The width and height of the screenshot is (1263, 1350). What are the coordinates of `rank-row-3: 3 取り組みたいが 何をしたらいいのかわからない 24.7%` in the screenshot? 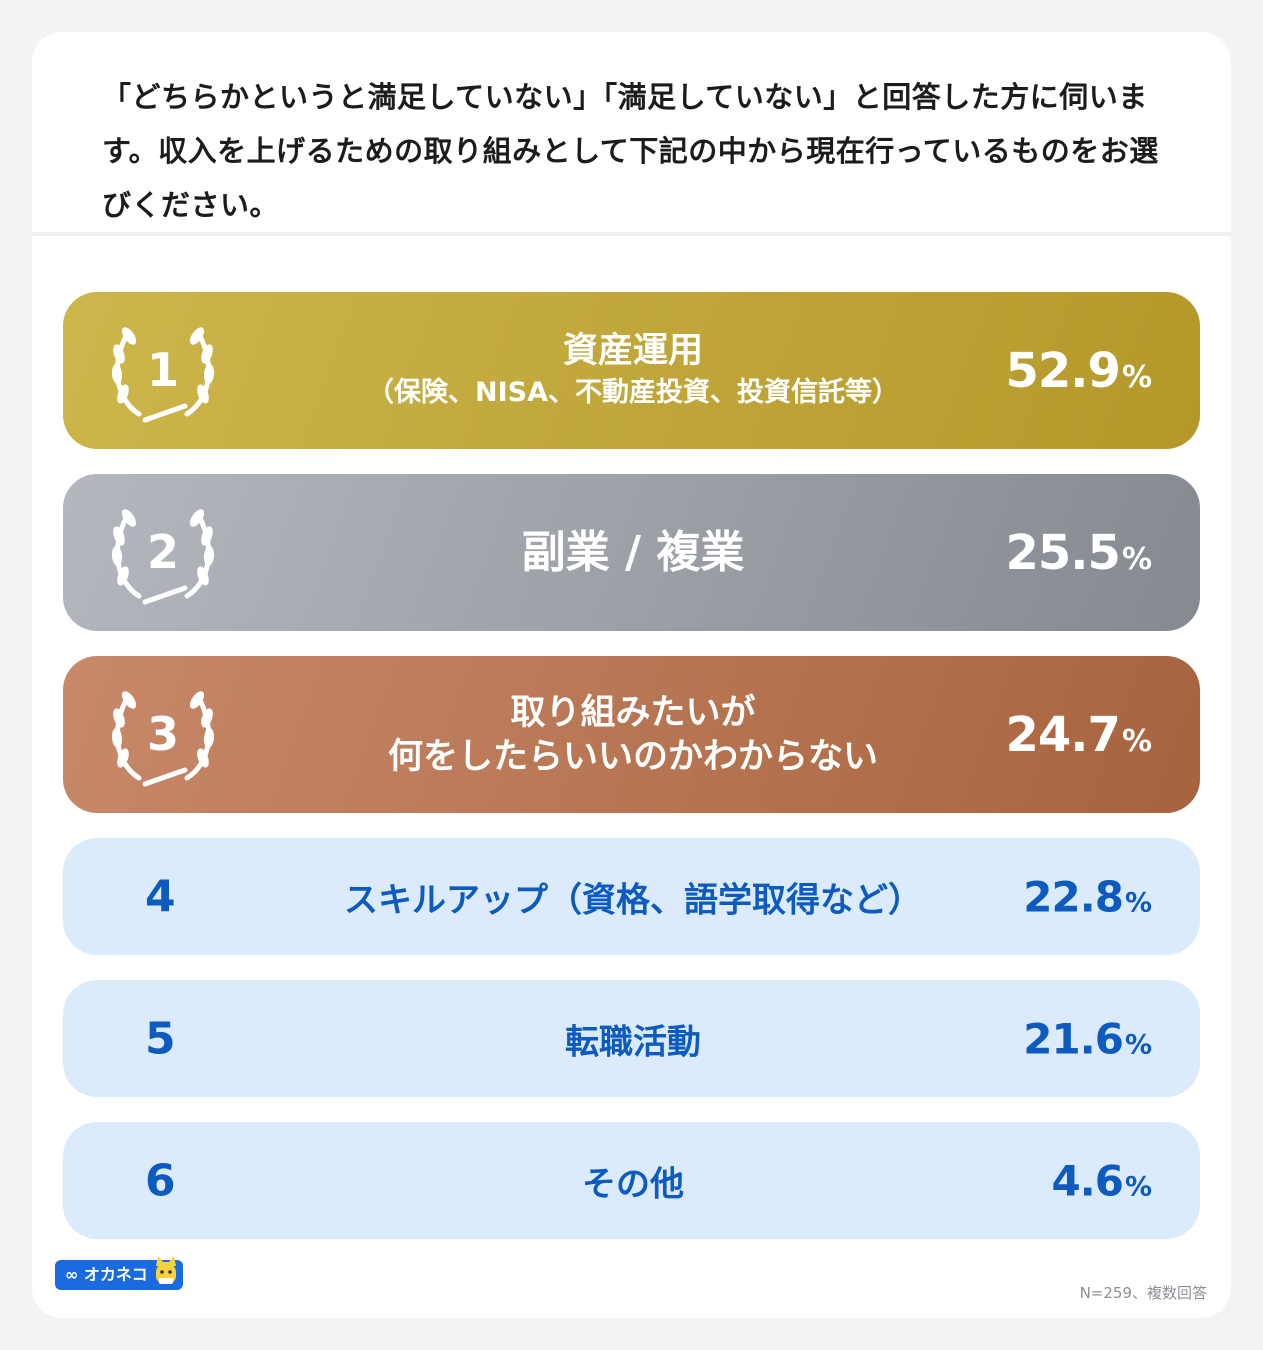 It's located at (631, 734).